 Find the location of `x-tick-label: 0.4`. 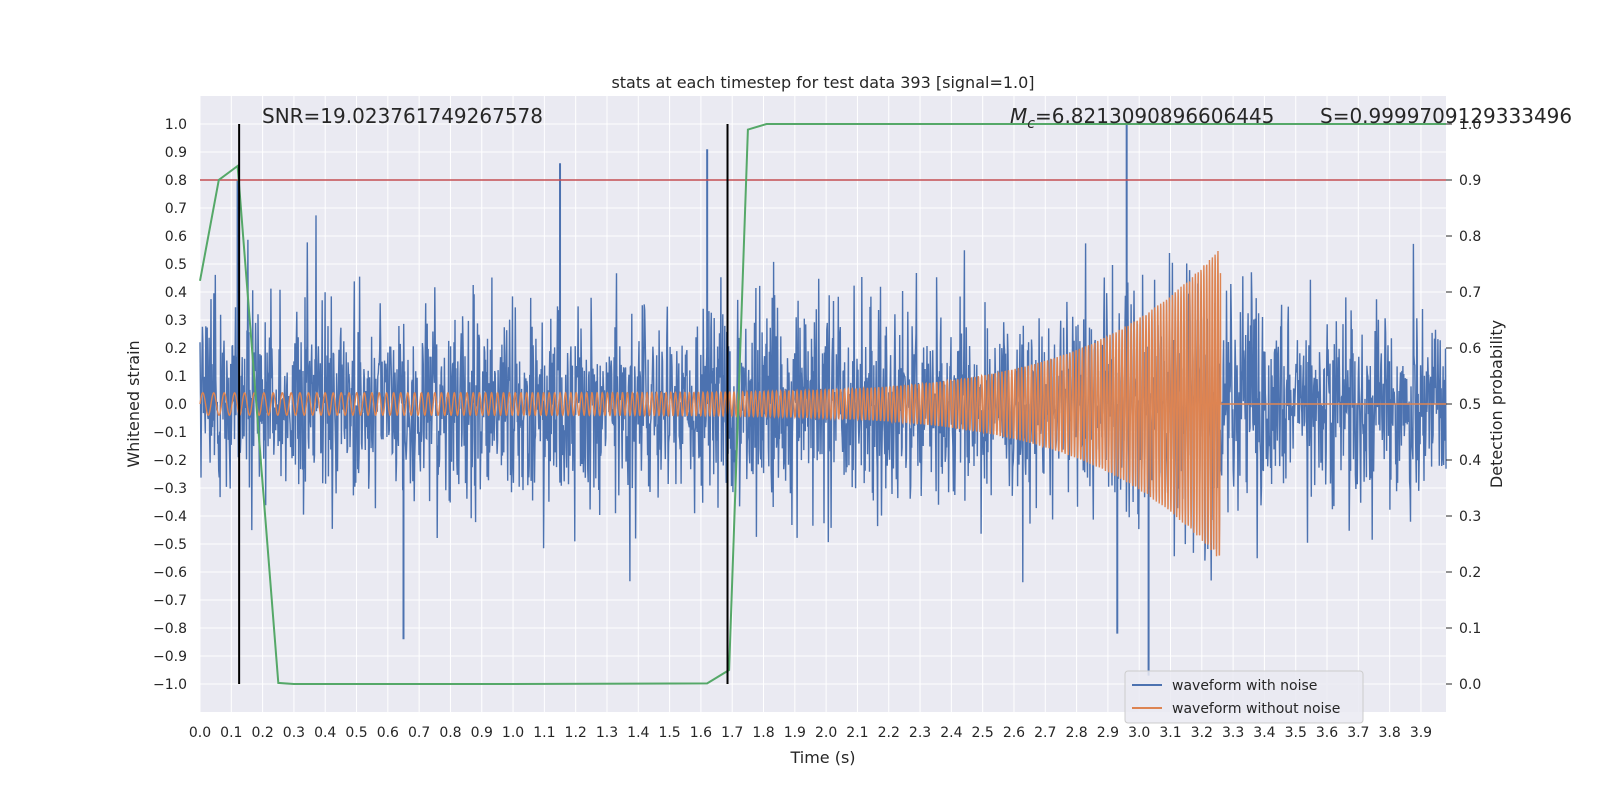

x-tick-label: 0.4 is located at coordinates (325, 733).